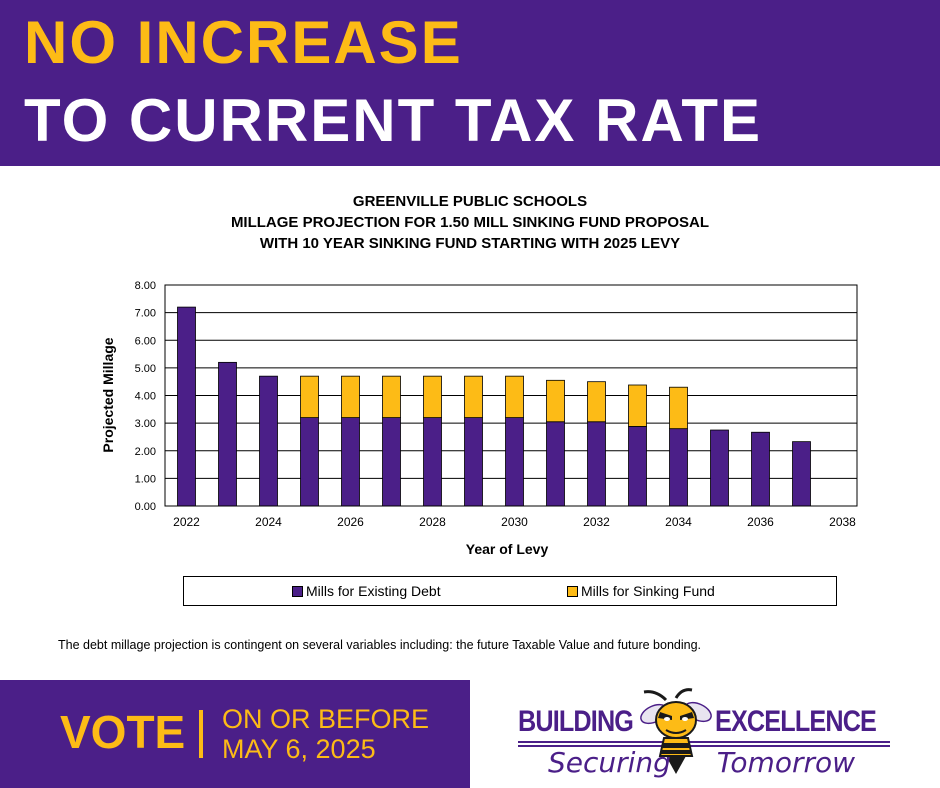 The height and width of the screenshot is (788, 940). Describe the element at coordinates (648, 591) in the screenshot. I see `legend-label-sinking-fund: Mills for Sinking Fund` at that location.